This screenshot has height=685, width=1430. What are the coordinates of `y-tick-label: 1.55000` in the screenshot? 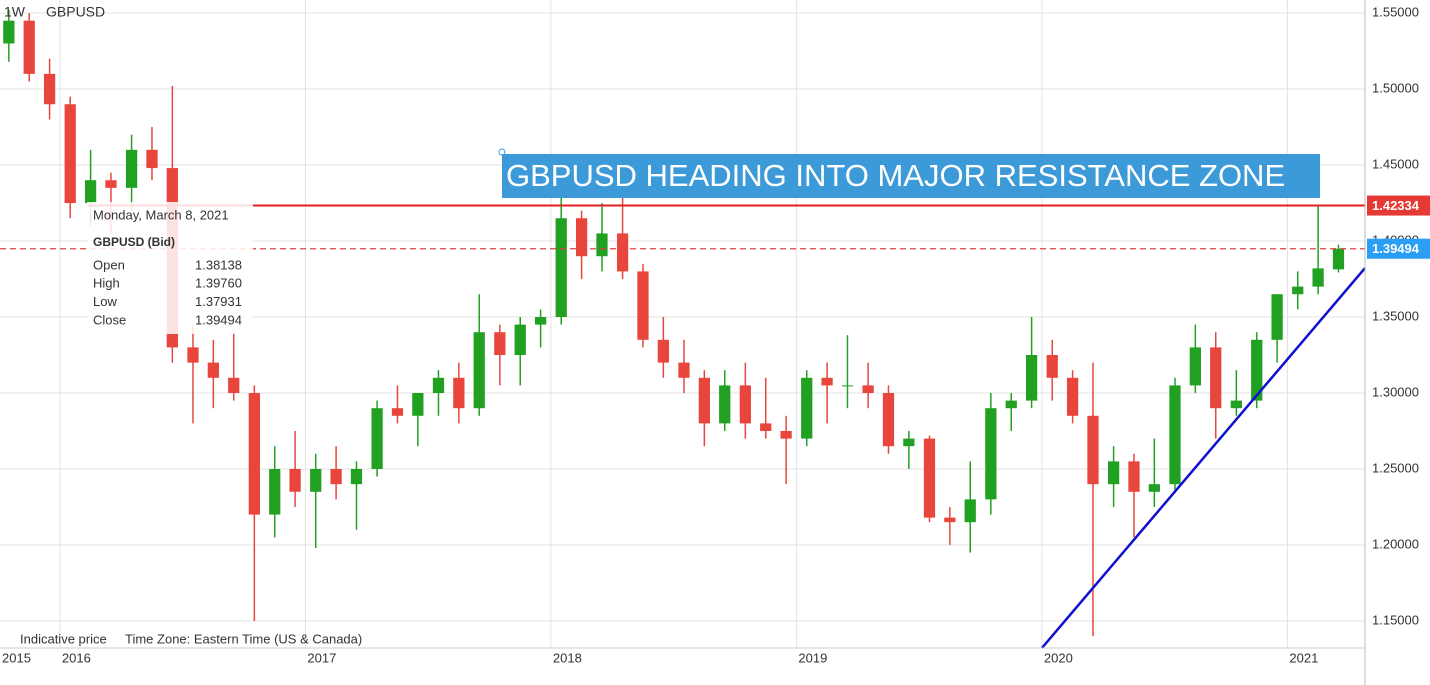 It's located at (1395, 12).